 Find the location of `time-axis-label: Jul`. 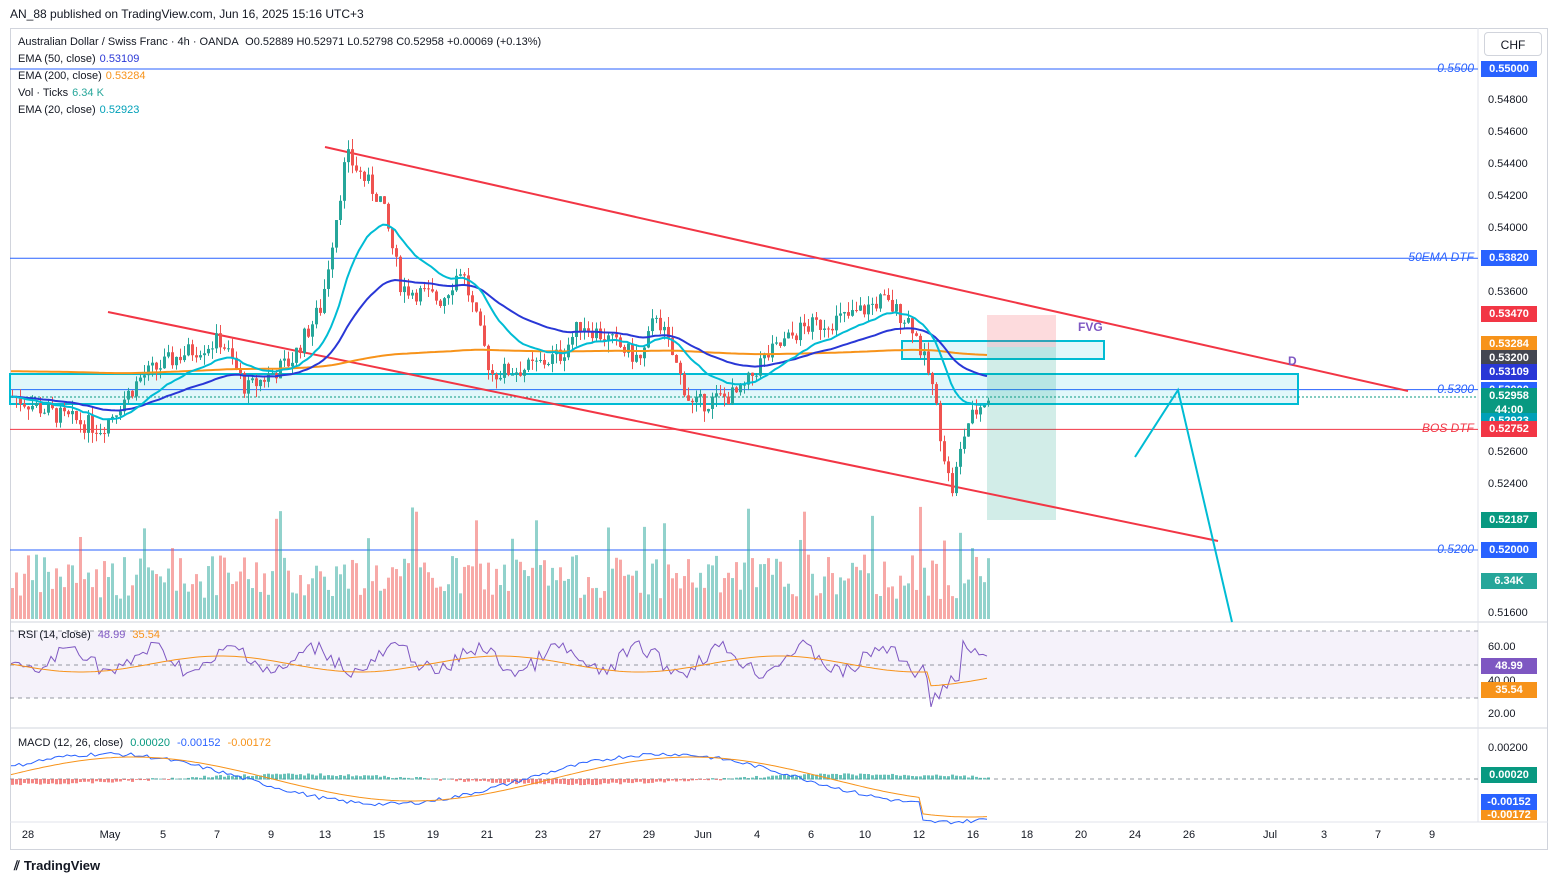

time-axis-label: Jul is located at coordinates (1270, 835).